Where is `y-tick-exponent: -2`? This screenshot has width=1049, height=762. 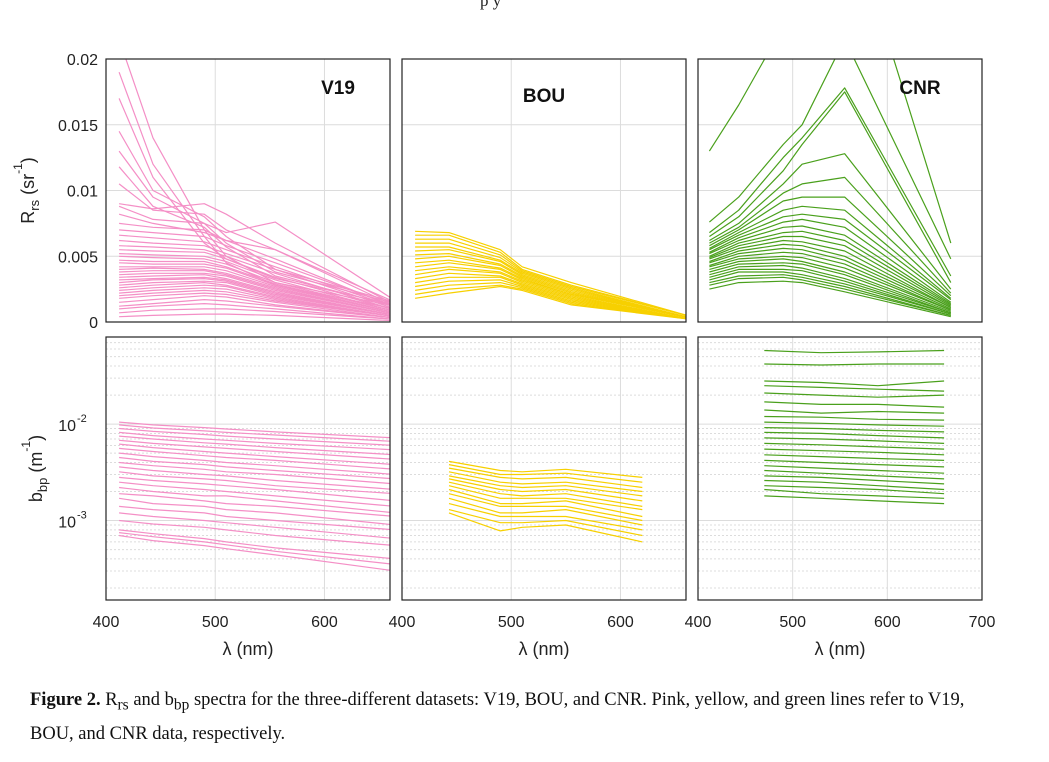 y-tick-exponent: -2 is located at coordinates (82, 419).